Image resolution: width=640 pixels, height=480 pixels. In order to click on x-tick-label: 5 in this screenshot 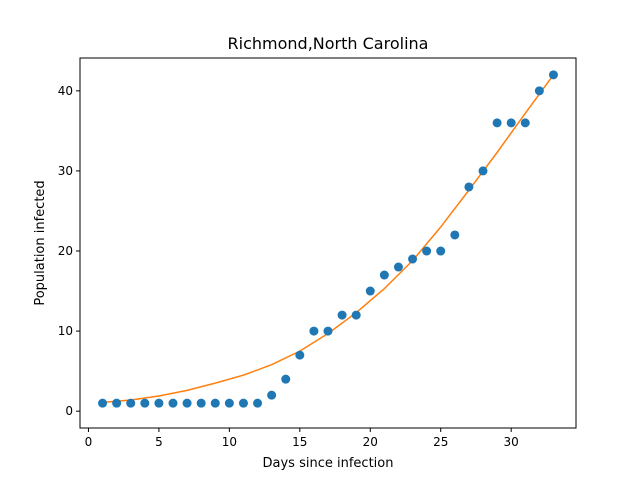, I will do `click(159, 442)`.